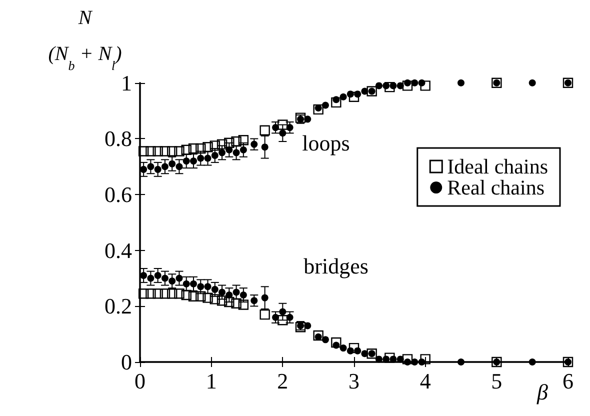 The image size is (590, 416). What do you see at coordinates (496, 381) in the screenshot?
I see `x-tick-label: 5` at bounding box center [496, 381].